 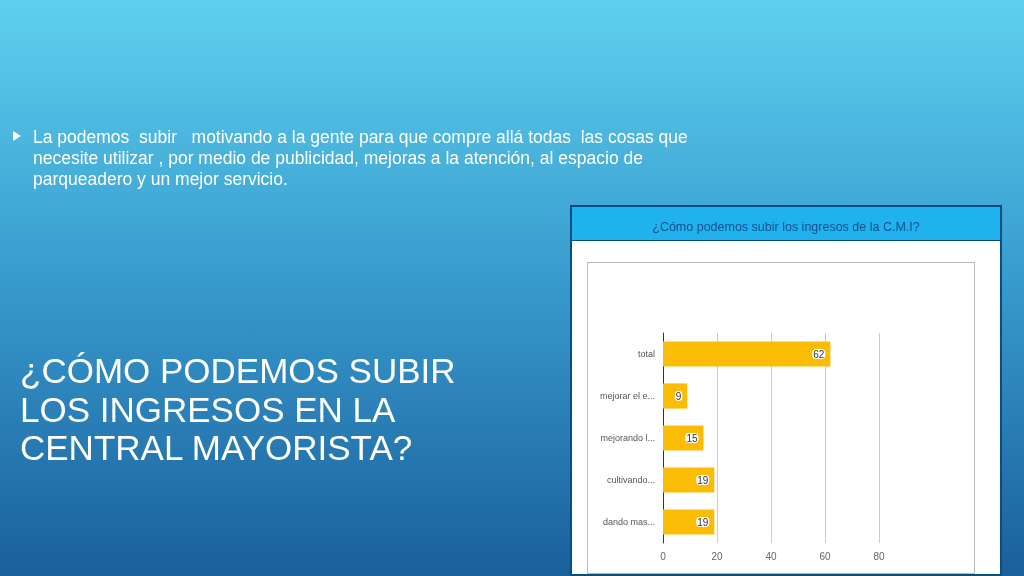 I want to click on y-tick-label: total, so click(x=646, y=354).